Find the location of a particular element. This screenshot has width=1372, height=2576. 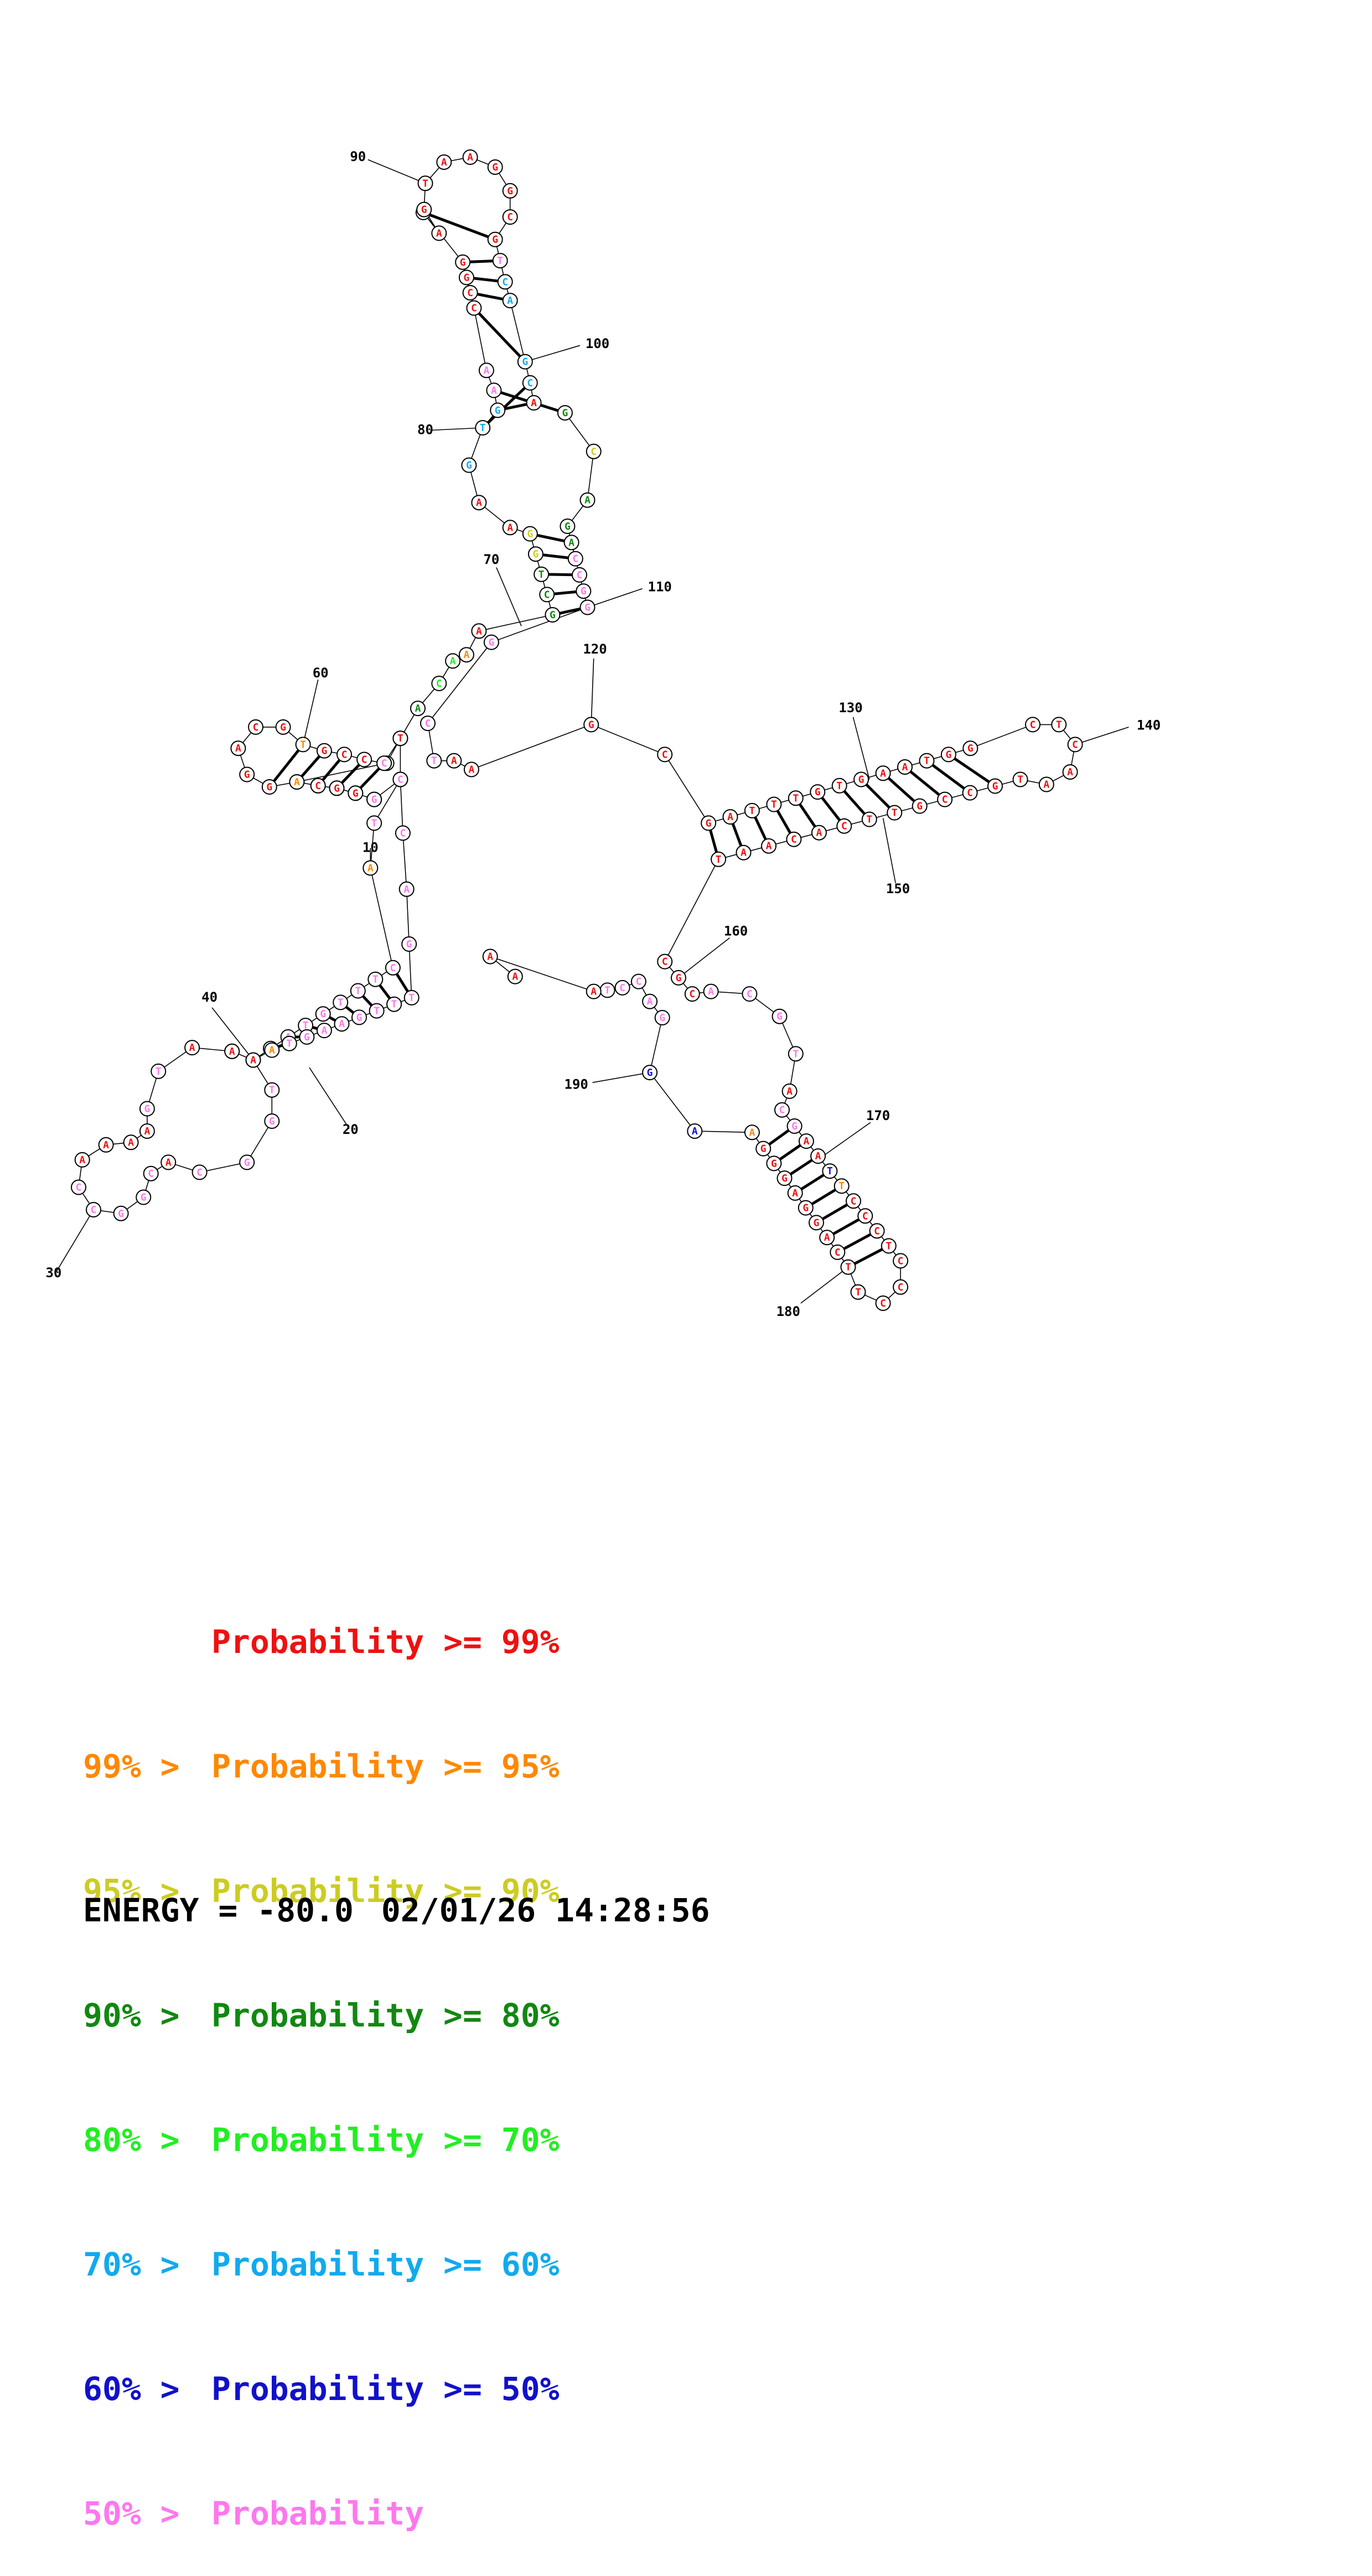

nucleotide-91: A is located at coordinates (439, 233).